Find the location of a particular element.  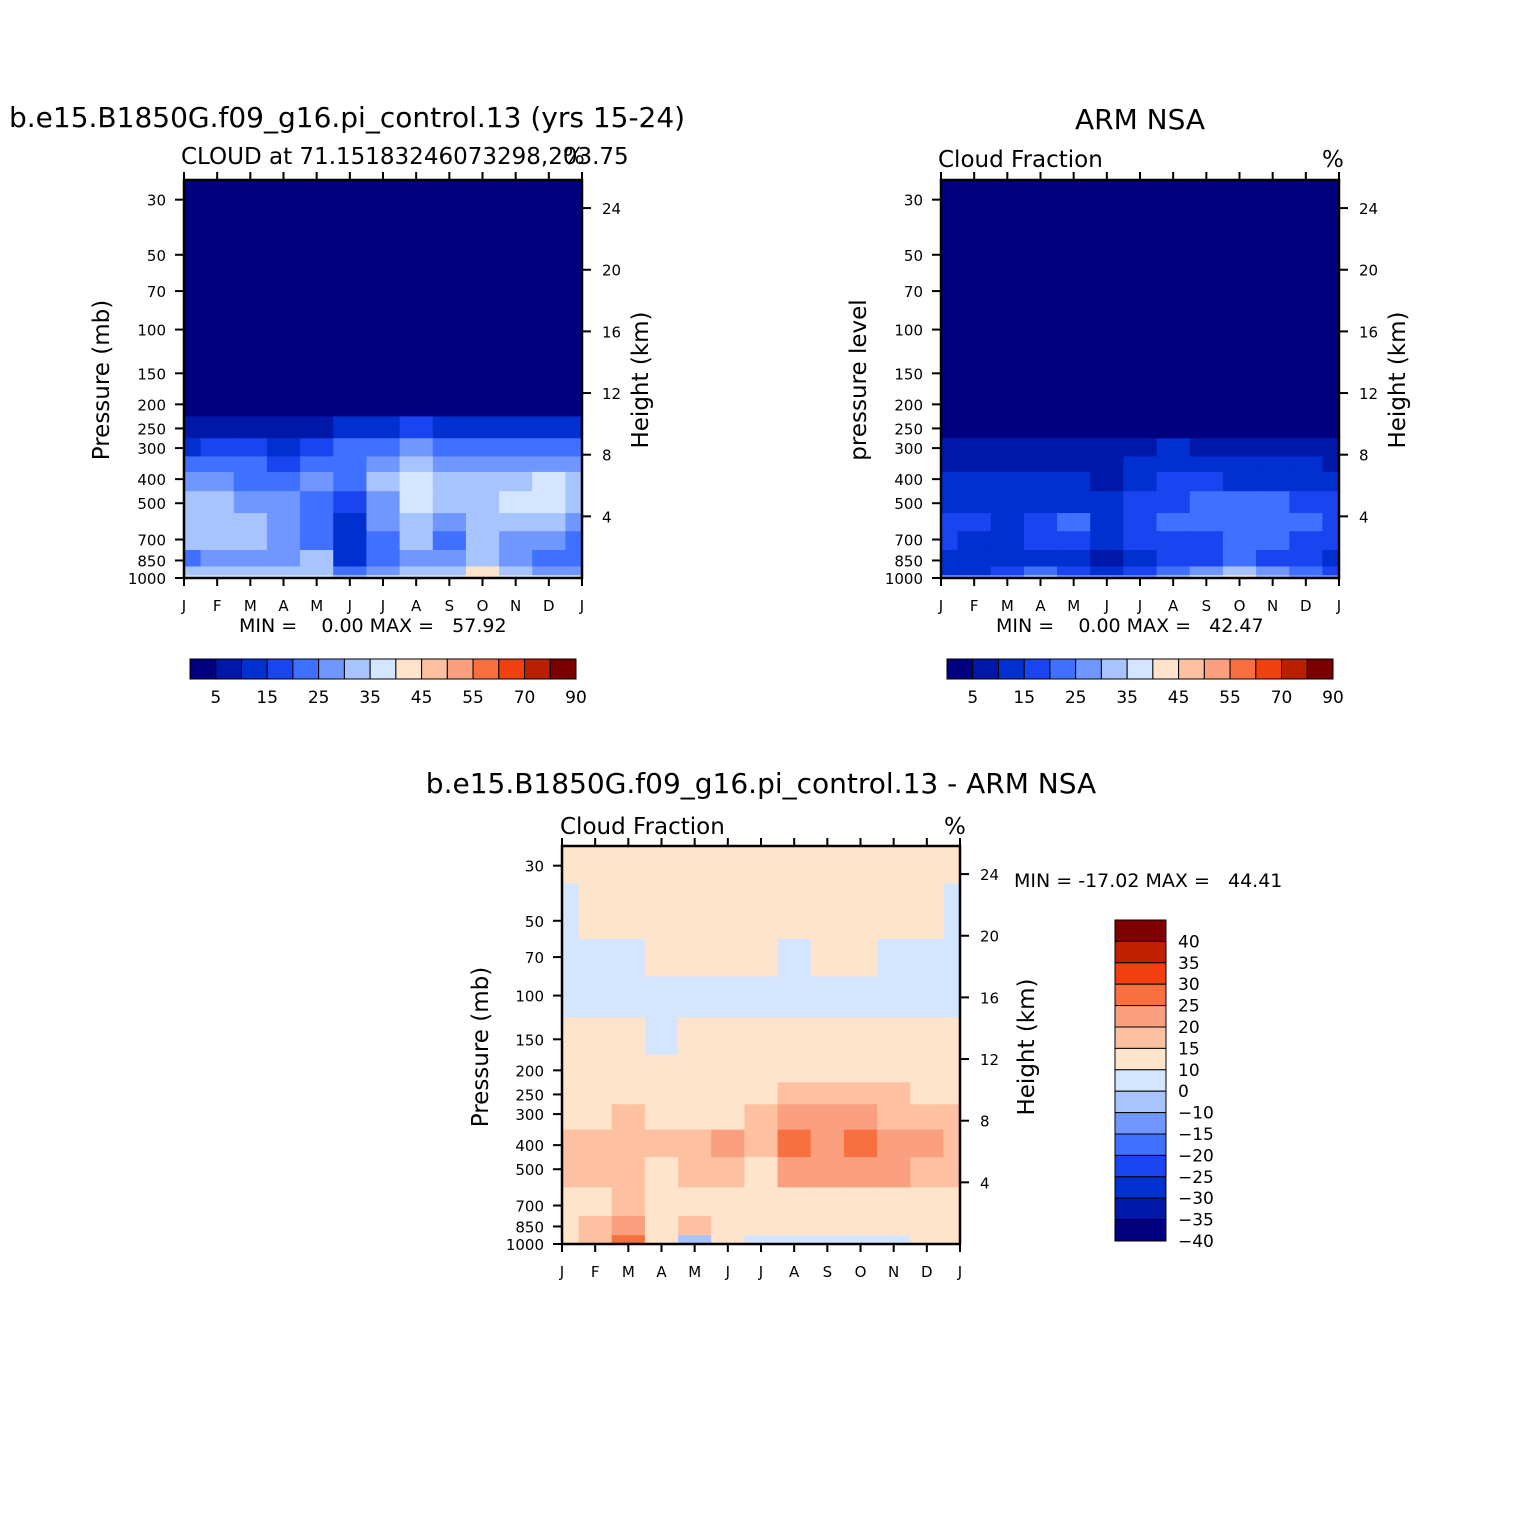

panel-a-subtitle: CLOUD at 71.15183246073298,203.75 is located at coordinates (405, 157).